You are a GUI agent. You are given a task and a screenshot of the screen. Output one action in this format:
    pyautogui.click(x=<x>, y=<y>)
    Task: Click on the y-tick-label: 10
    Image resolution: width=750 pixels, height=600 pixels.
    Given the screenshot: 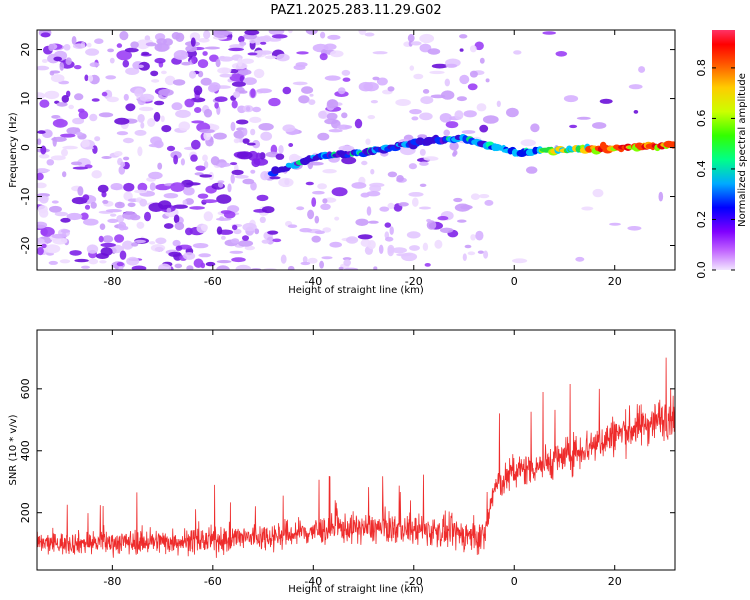 What is the action you would take?
    pyautogui.click(x=25, y=99)
    